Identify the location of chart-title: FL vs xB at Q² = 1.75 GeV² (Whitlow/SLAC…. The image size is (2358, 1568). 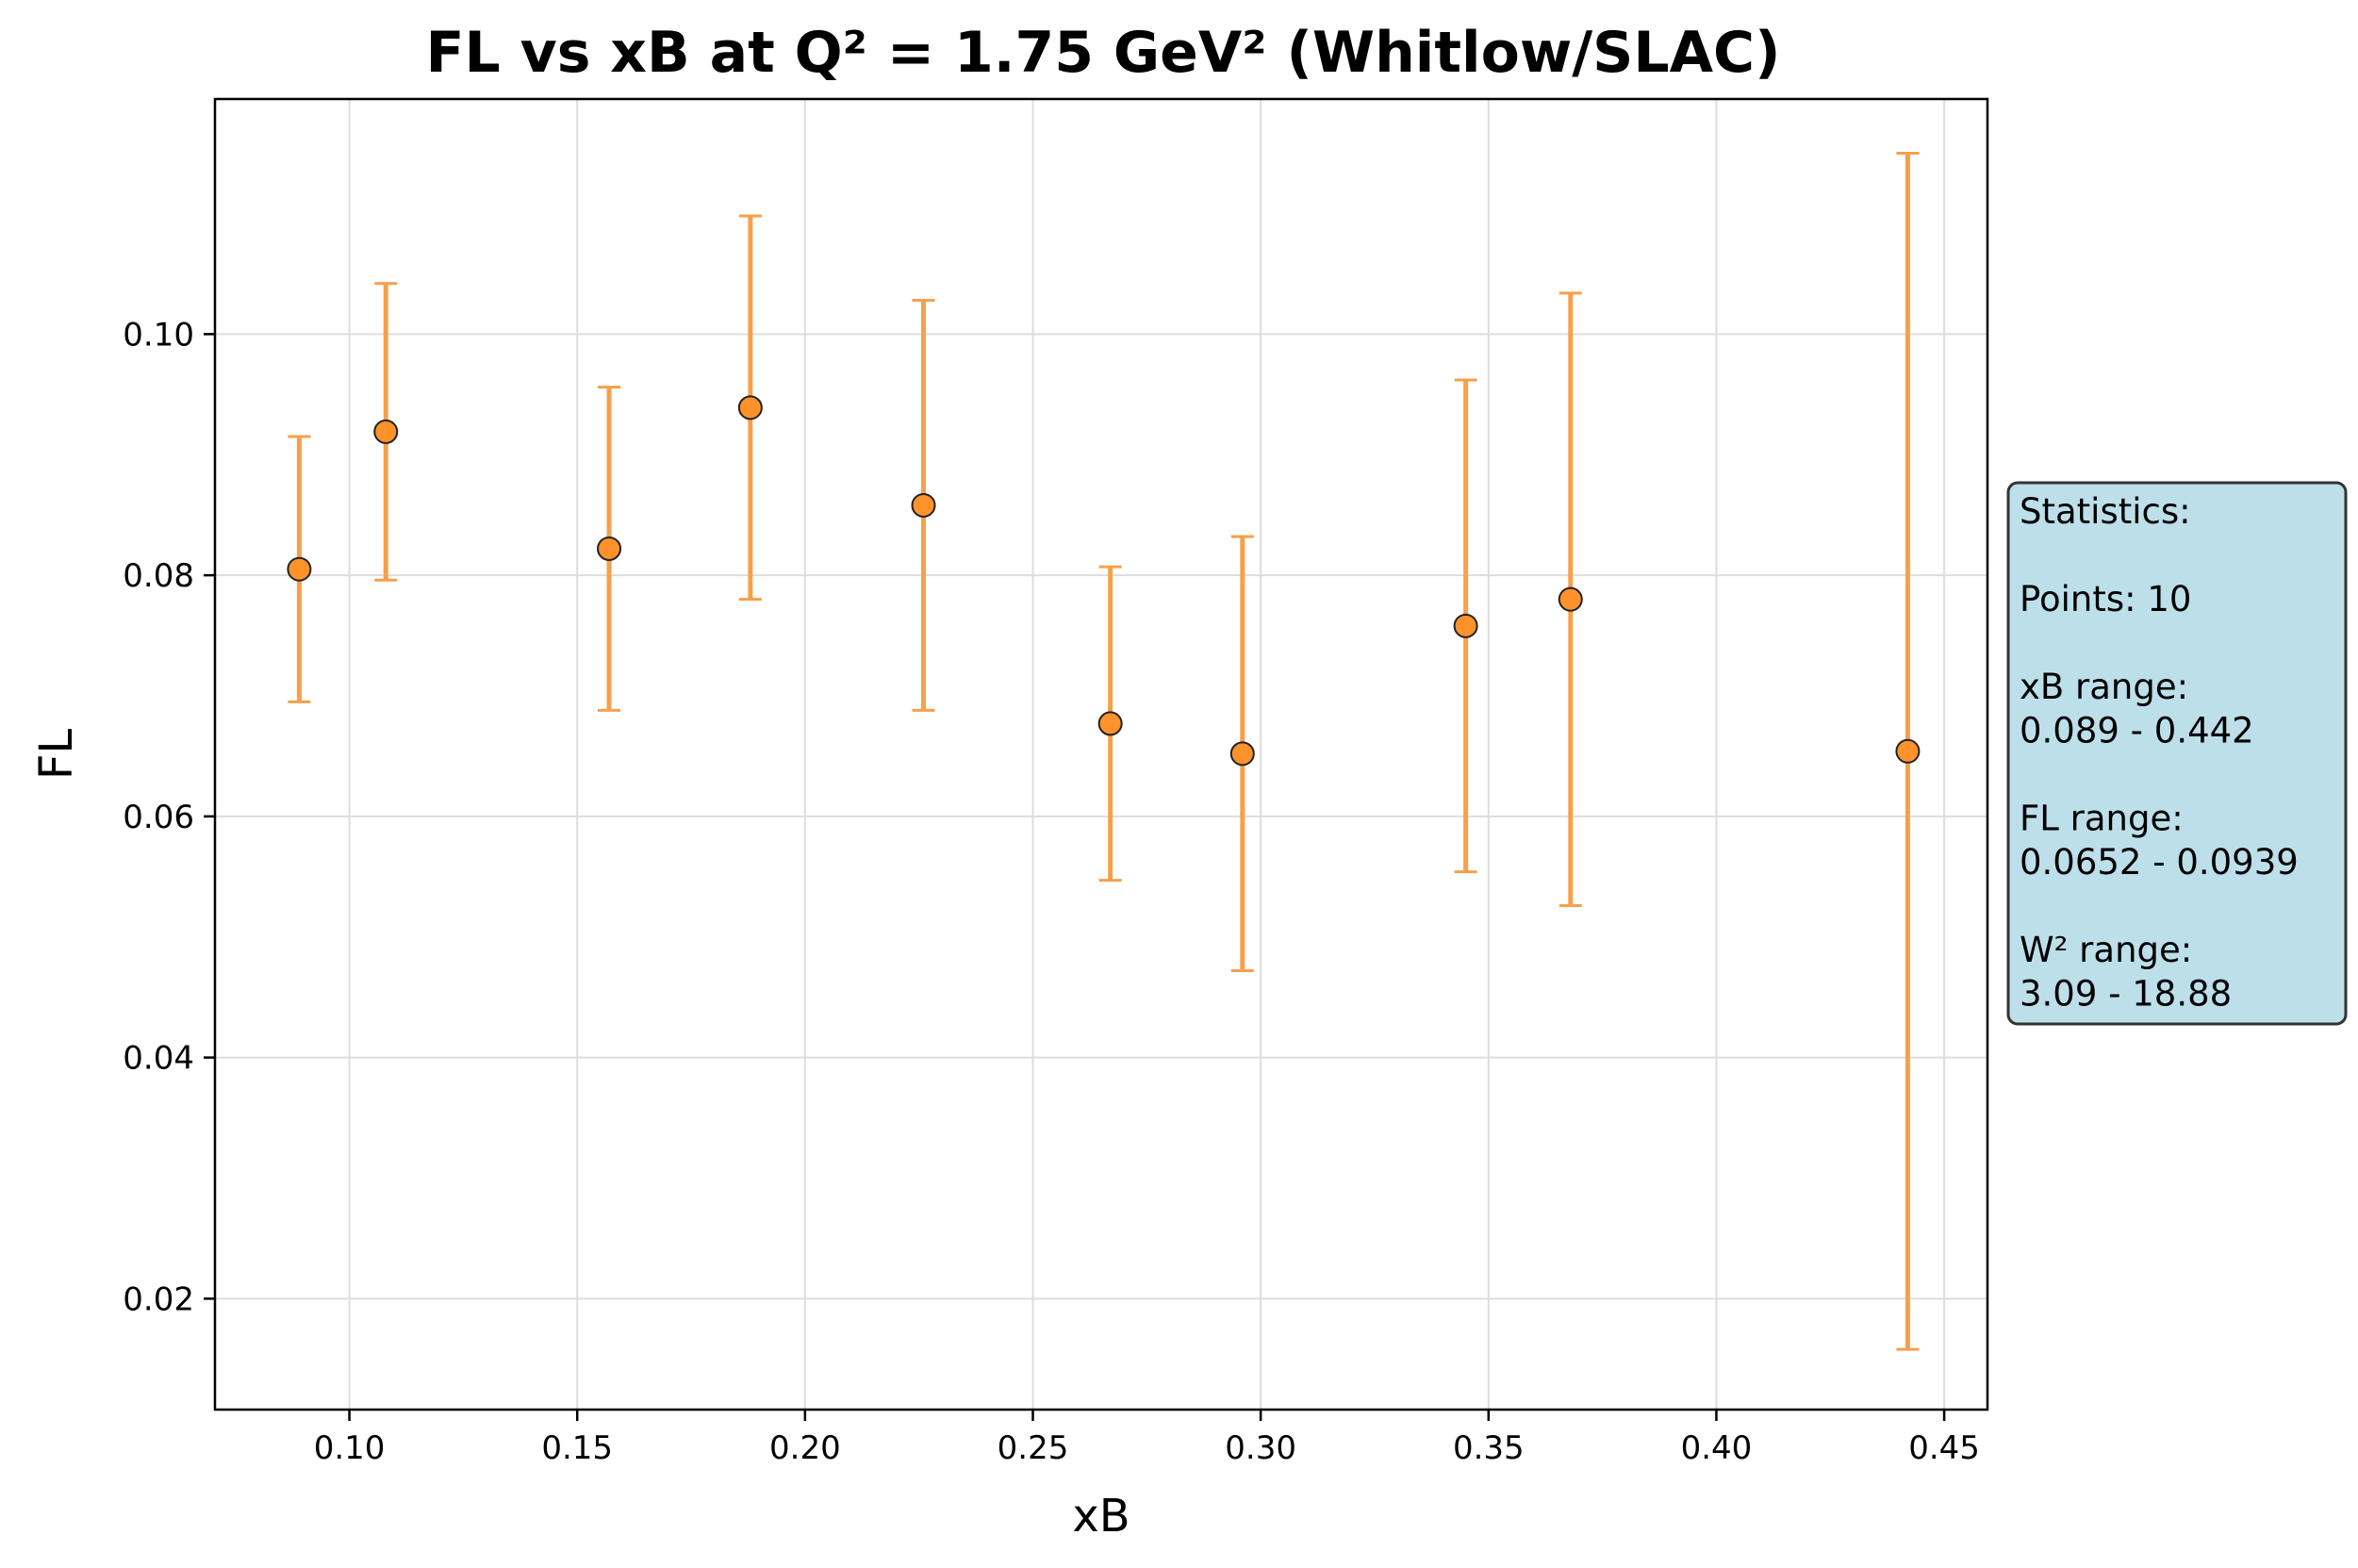
(1102, 53).